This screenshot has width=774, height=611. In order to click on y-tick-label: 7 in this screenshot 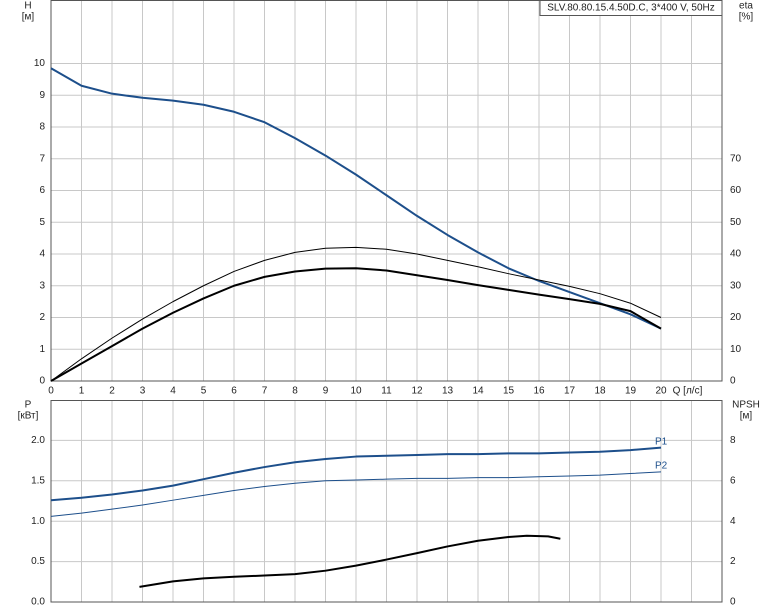, I will do `click(42, 158)`.